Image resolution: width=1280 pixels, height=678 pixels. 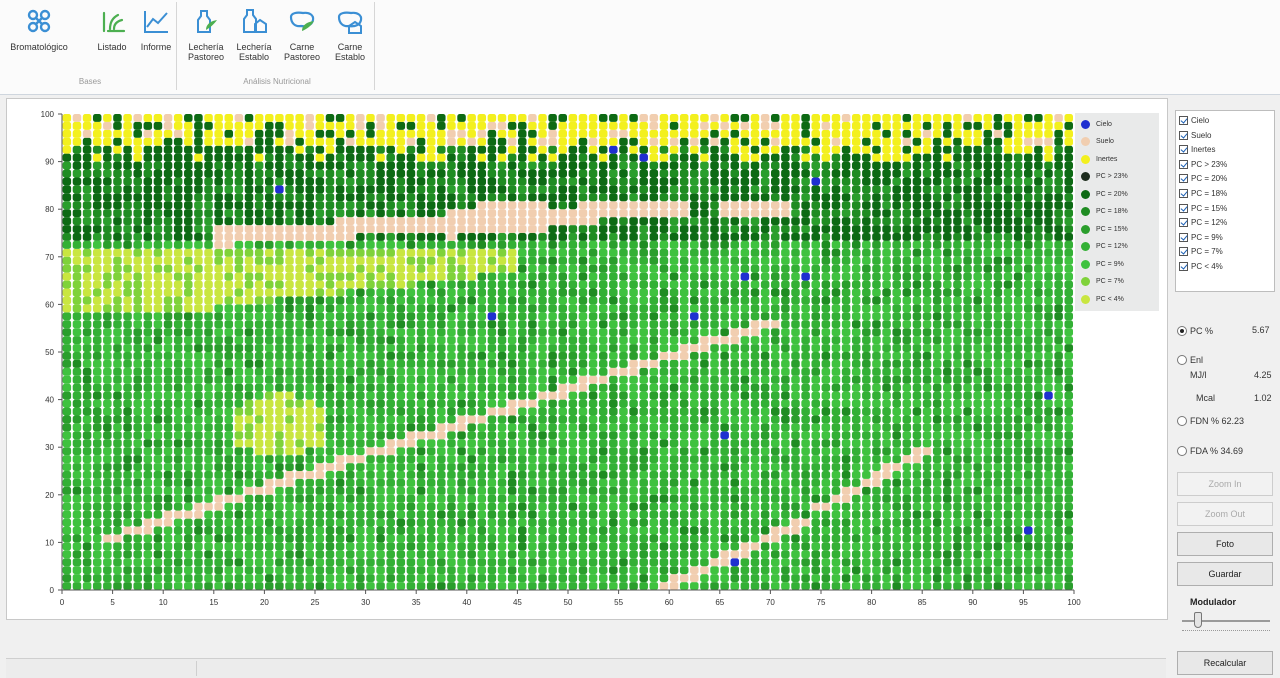 What do you see at coordinates (112, 28) in the screenshot?
I see `listado-button: Listado` at bounding box center [112, 28].